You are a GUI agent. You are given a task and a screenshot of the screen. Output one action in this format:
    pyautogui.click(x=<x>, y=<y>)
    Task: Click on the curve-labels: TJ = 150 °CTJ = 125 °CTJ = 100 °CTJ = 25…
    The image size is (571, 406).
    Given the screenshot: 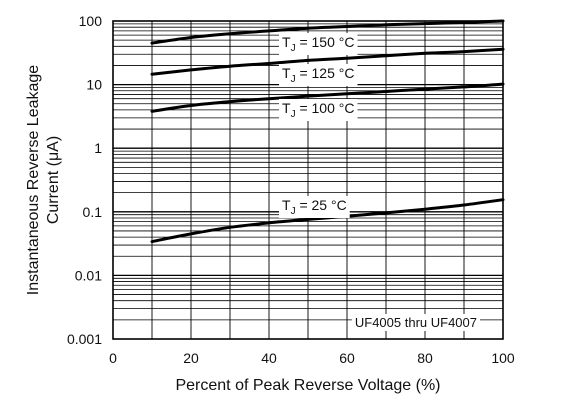 What is the action you would take?
    pyautogui.click(x=318, y=125)
    